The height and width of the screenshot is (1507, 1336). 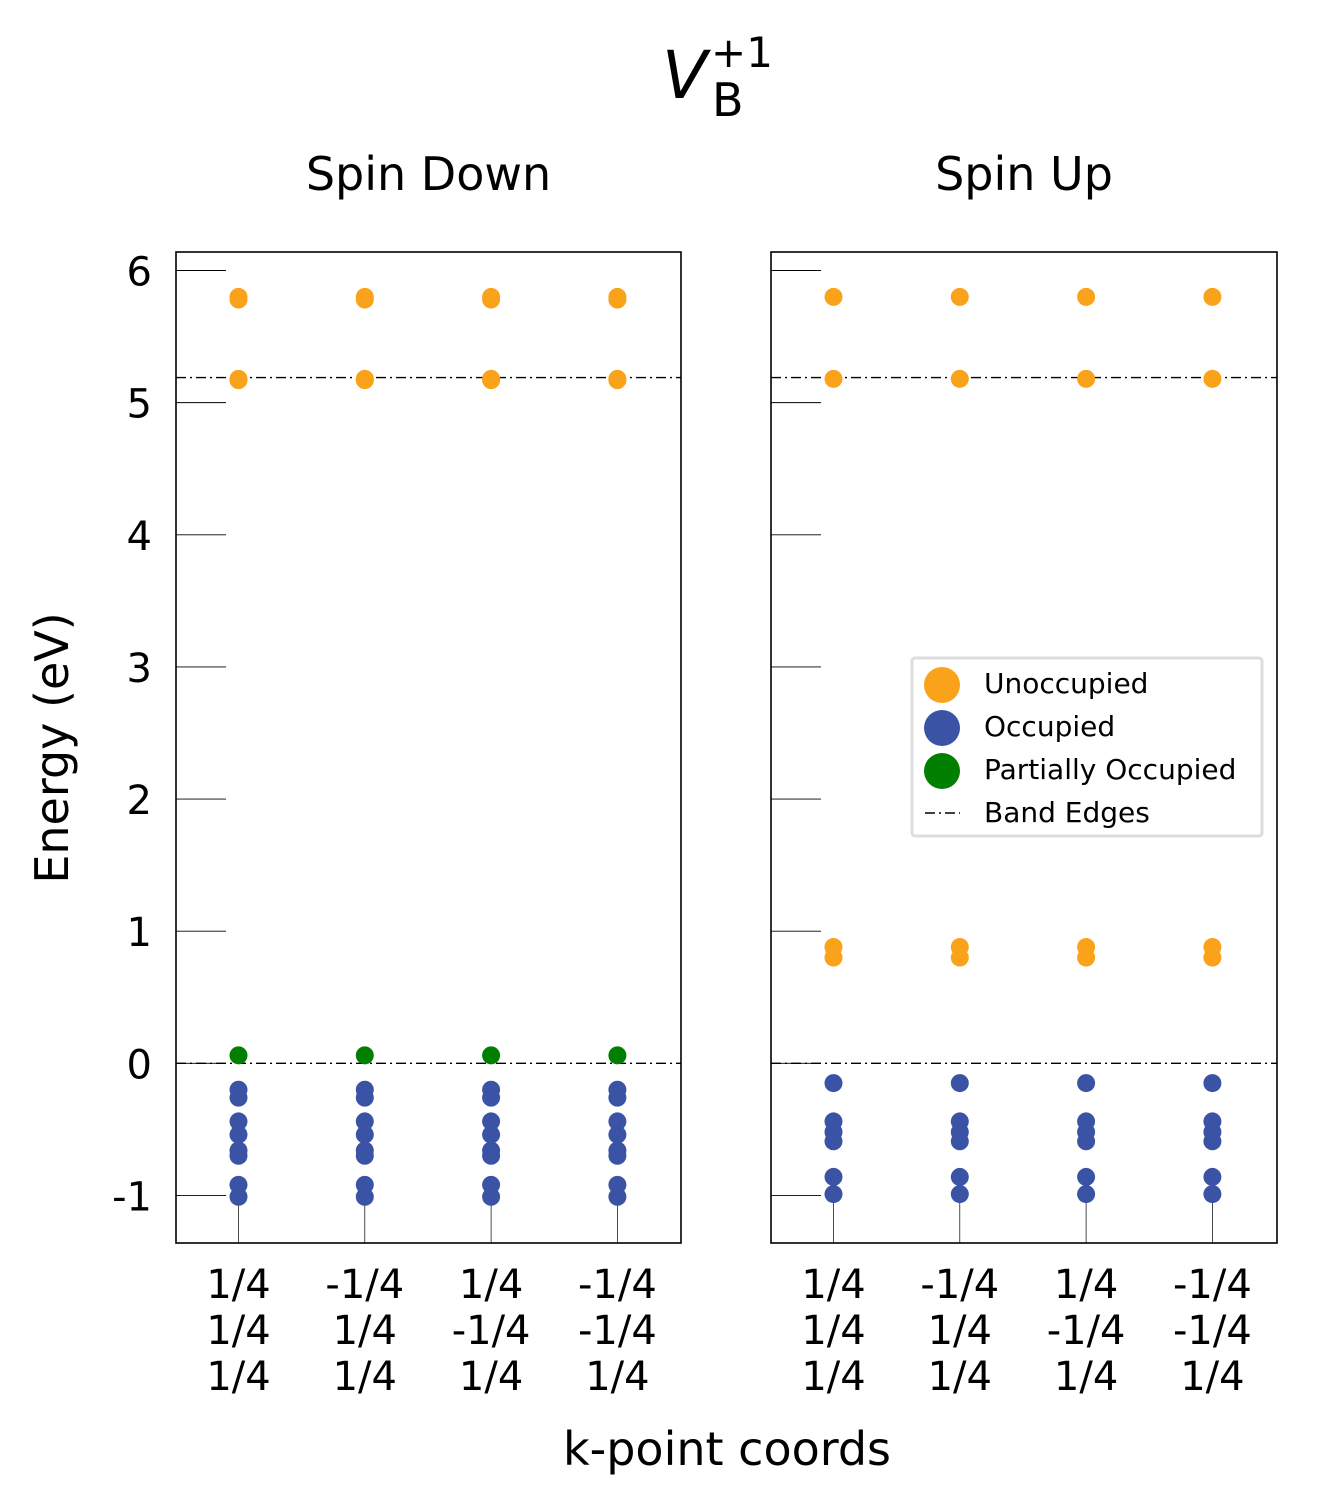 I want to click on legend-label: Occupied, so click(x=1049, y=726).